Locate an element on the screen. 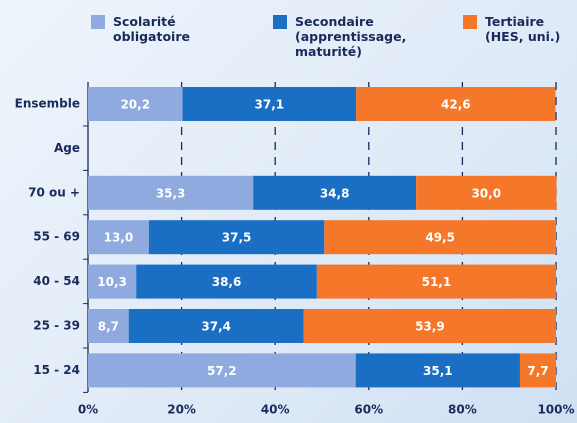 The height and width of the screenshot is (423, 577). x-tick-label: 60% is located at coordinates (368, 410).